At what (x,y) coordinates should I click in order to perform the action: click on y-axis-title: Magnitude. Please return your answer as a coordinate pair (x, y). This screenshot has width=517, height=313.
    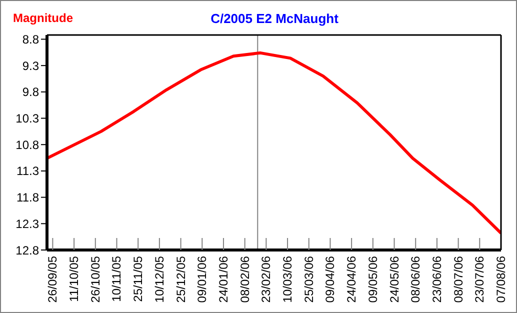
    Looking at the image, I should click on (43, 18).